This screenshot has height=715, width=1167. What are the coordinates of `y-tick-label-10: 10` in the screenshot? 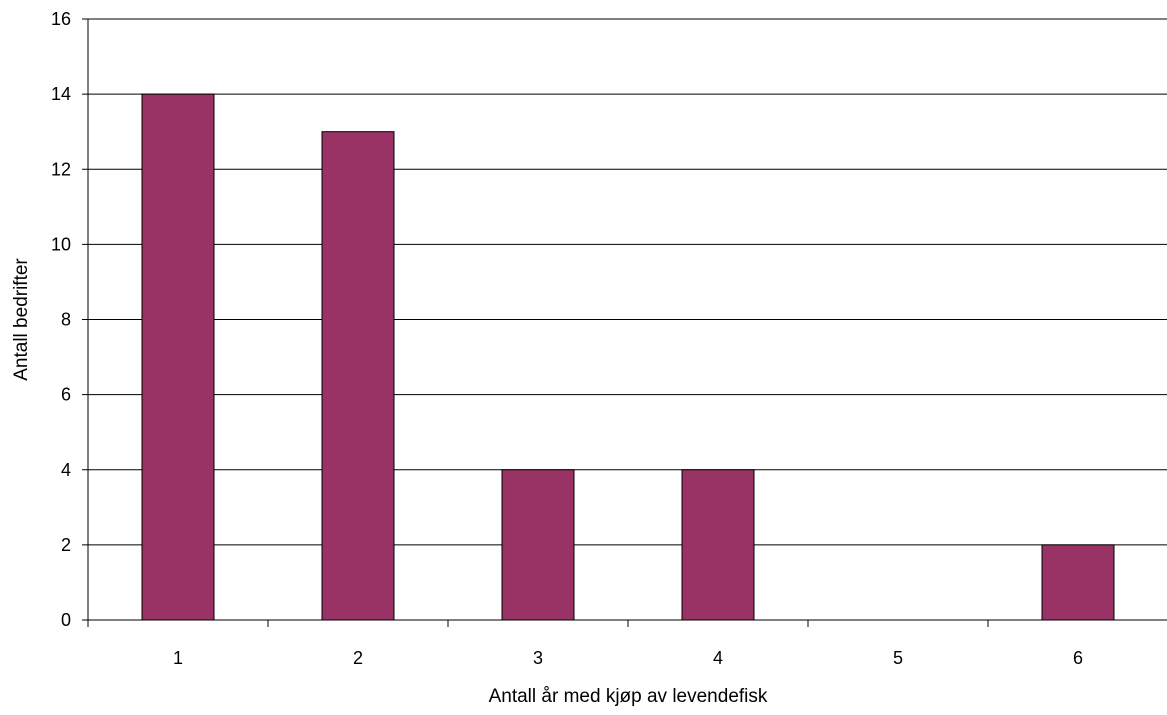 It's located at (61, 244).